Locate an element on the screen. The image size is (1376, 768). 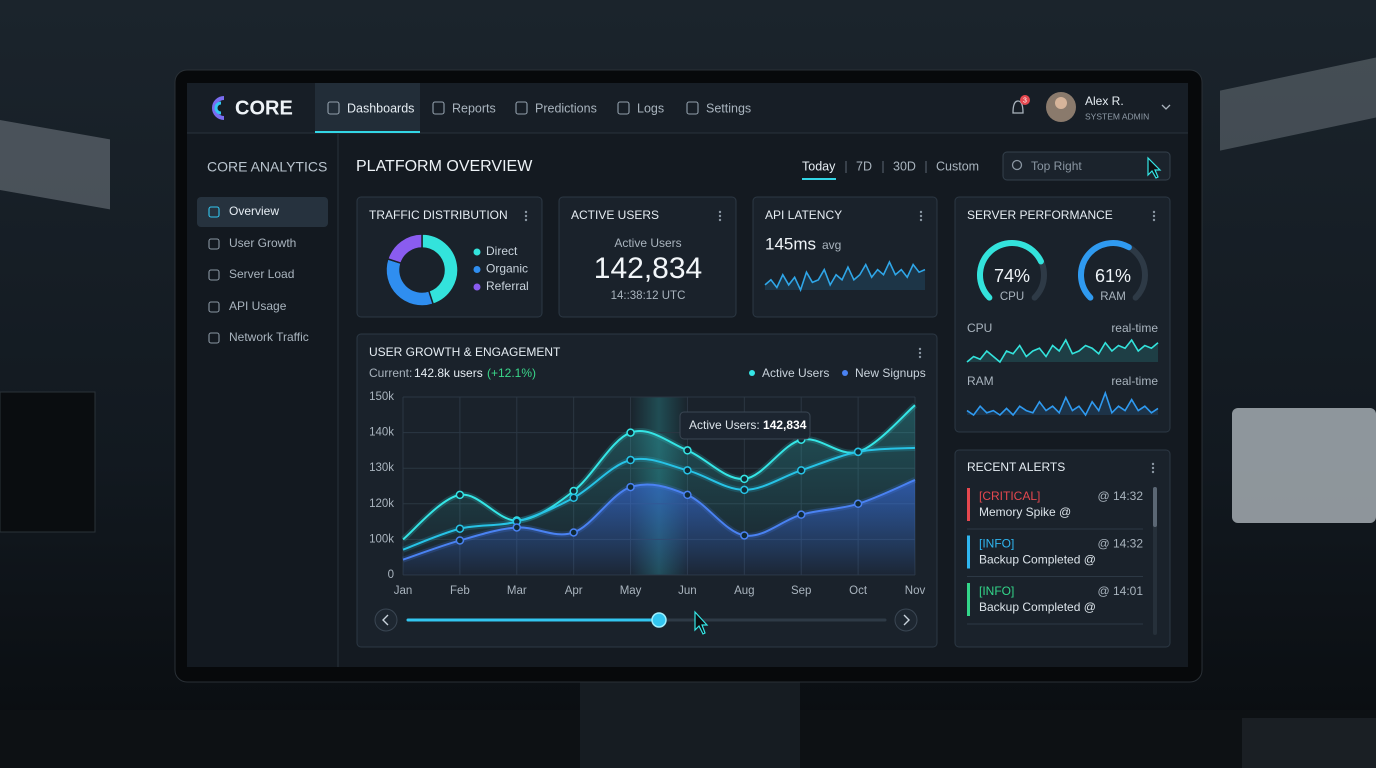
range-option: 30D is located at coordinates (904, 166).